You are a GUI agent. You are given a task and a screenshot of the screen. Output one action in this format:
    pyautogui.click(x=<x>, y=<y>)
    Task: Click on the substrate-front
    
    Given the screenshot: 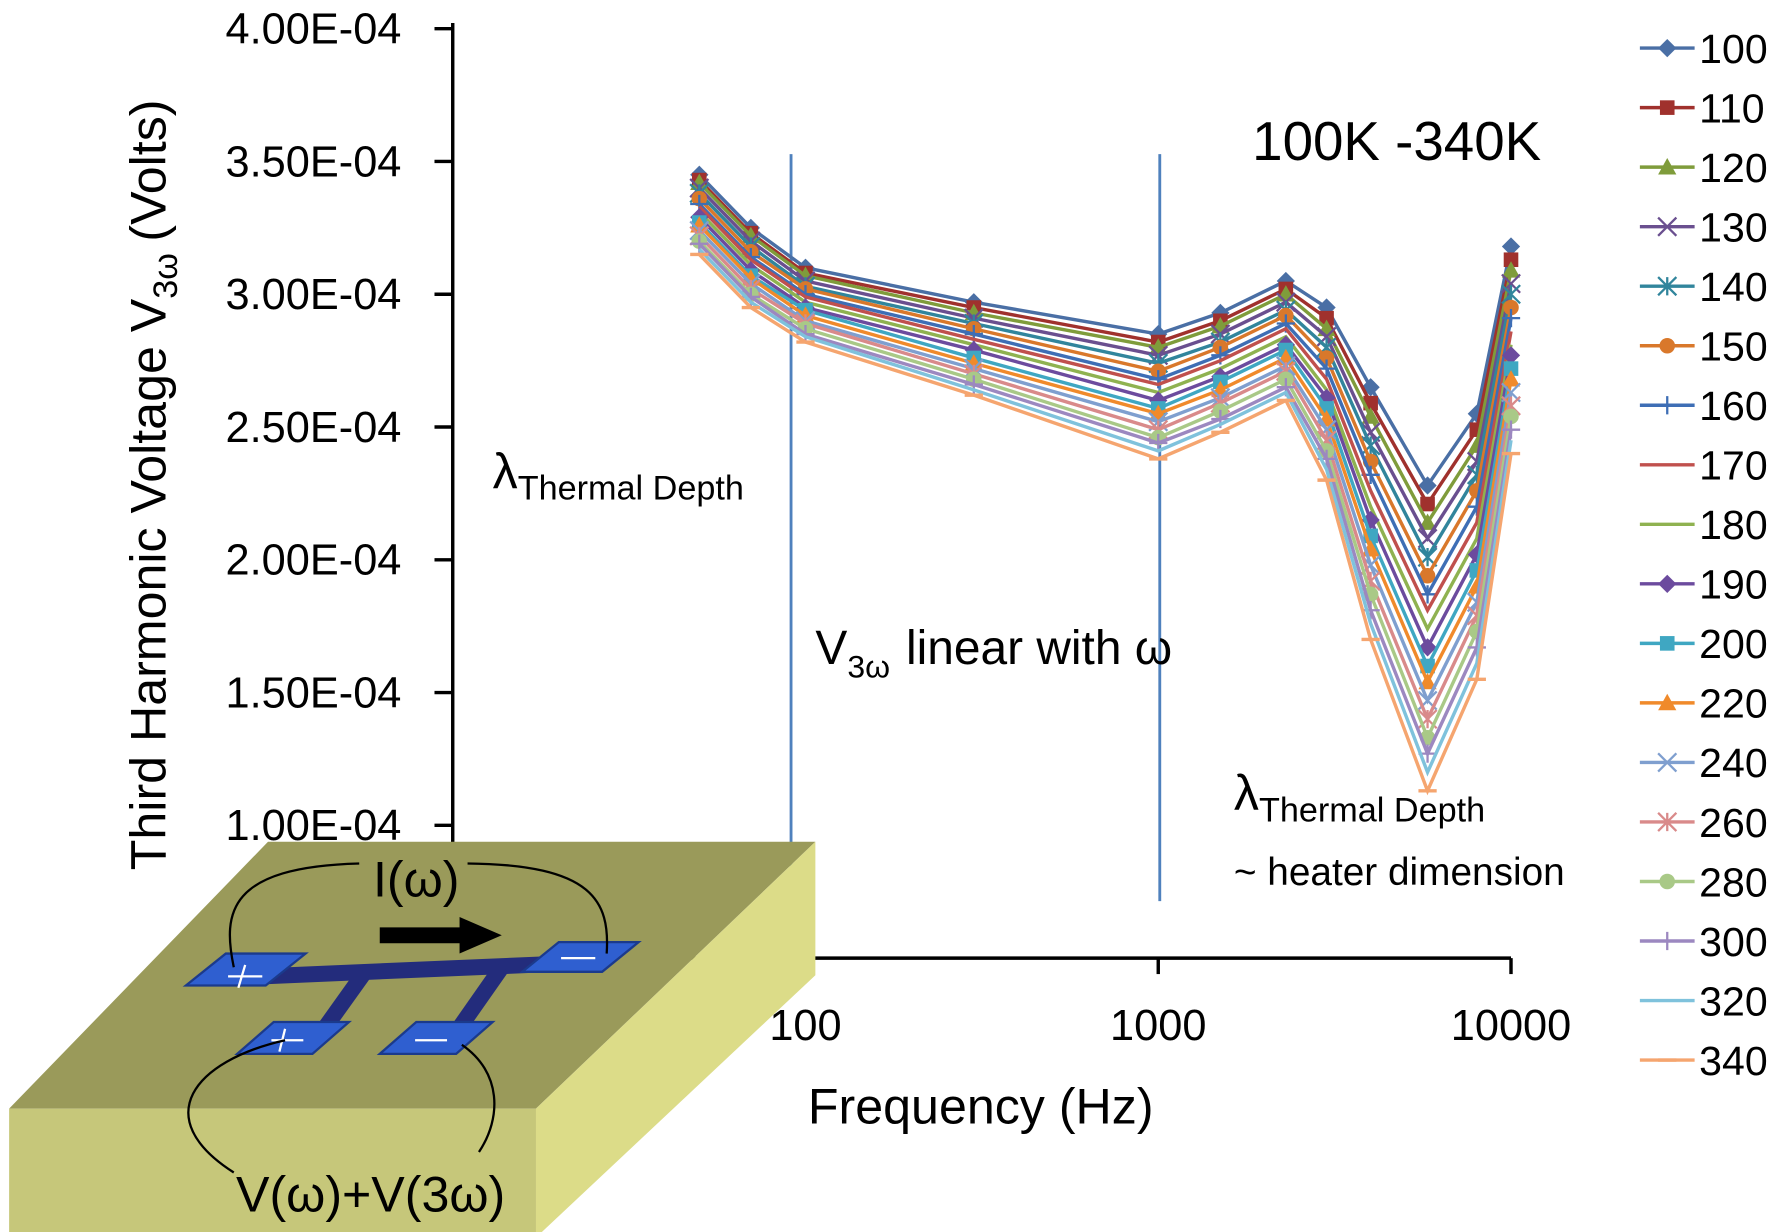 What is the action you would take?
    pyautogui.click(x=272, y=1170)
    